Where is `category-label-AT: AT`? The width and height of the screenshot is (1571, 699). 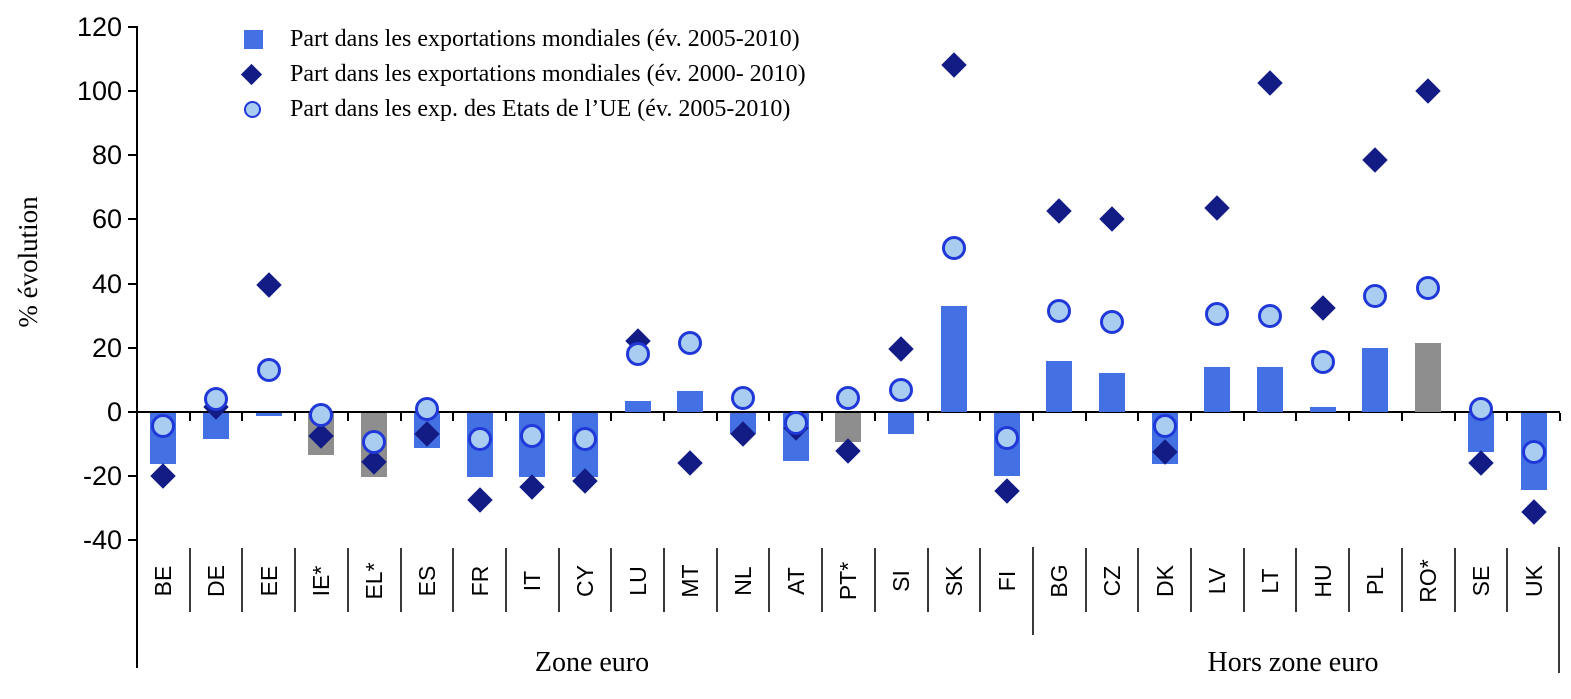
category-label-AT: AT is located at coordinates (795, 581).